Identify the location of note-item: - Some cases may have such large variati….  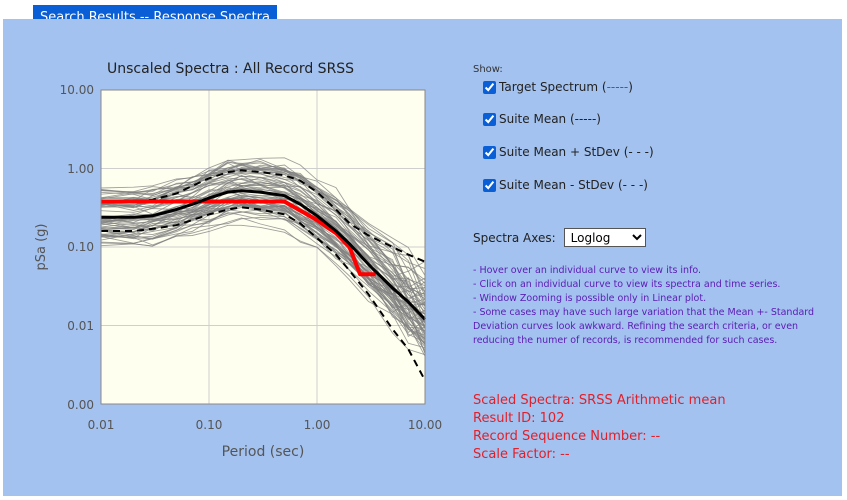
(644, 326).